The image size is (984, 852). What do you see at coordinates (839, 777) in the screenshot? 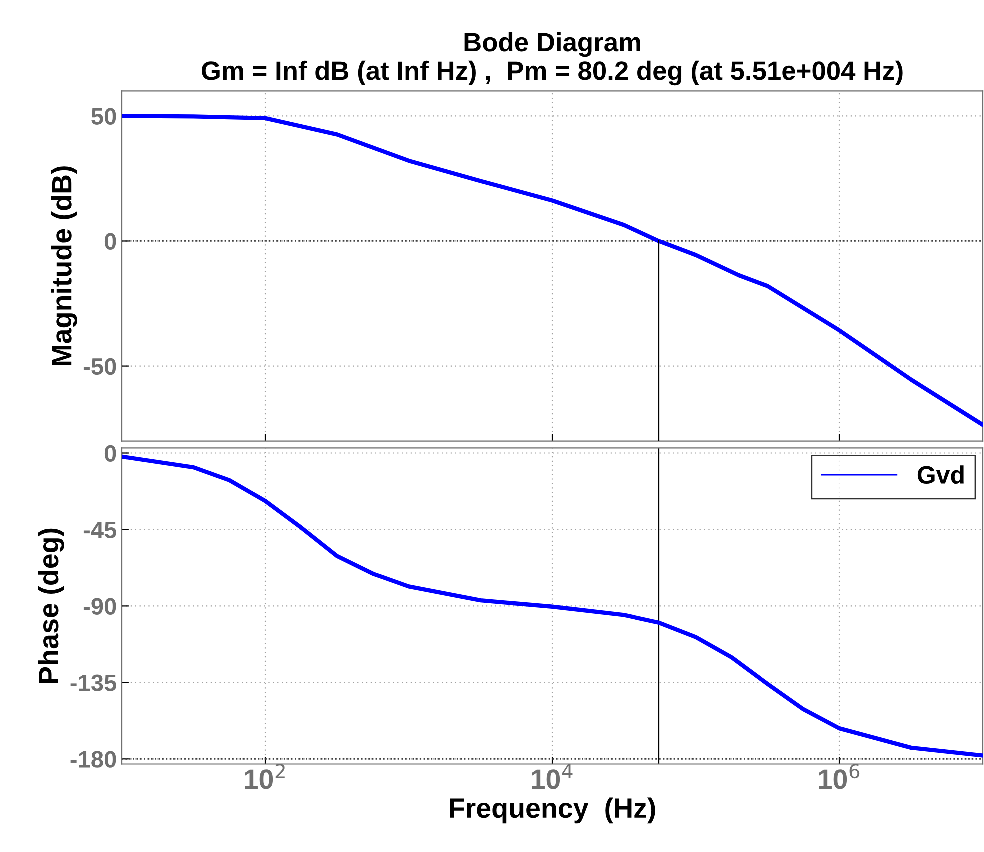
I see `x-tick-label: 10$^{6}$` at bounding box center [839, 777].